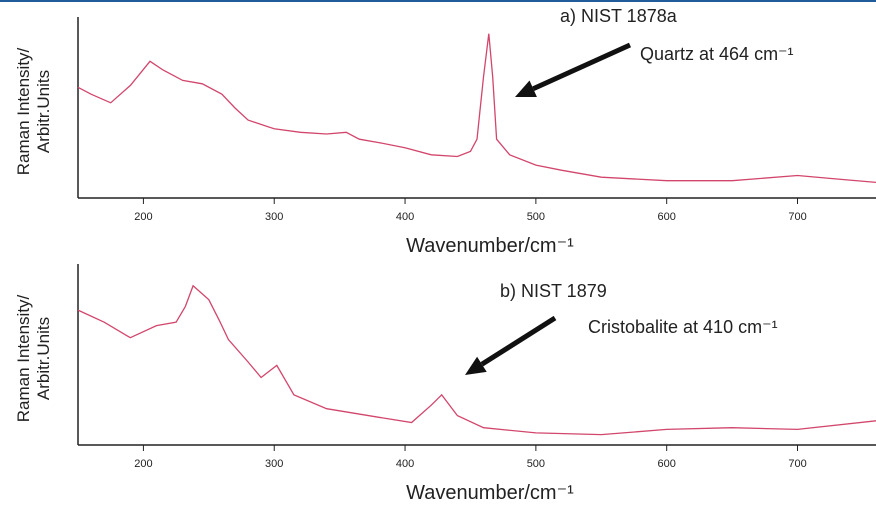 This screenshot has width=876, height=516. What do you see at coordinates (619, 16) in the screenshot?
I see `annotation: a) NIST 1878a` at bounding box center [619, 16].